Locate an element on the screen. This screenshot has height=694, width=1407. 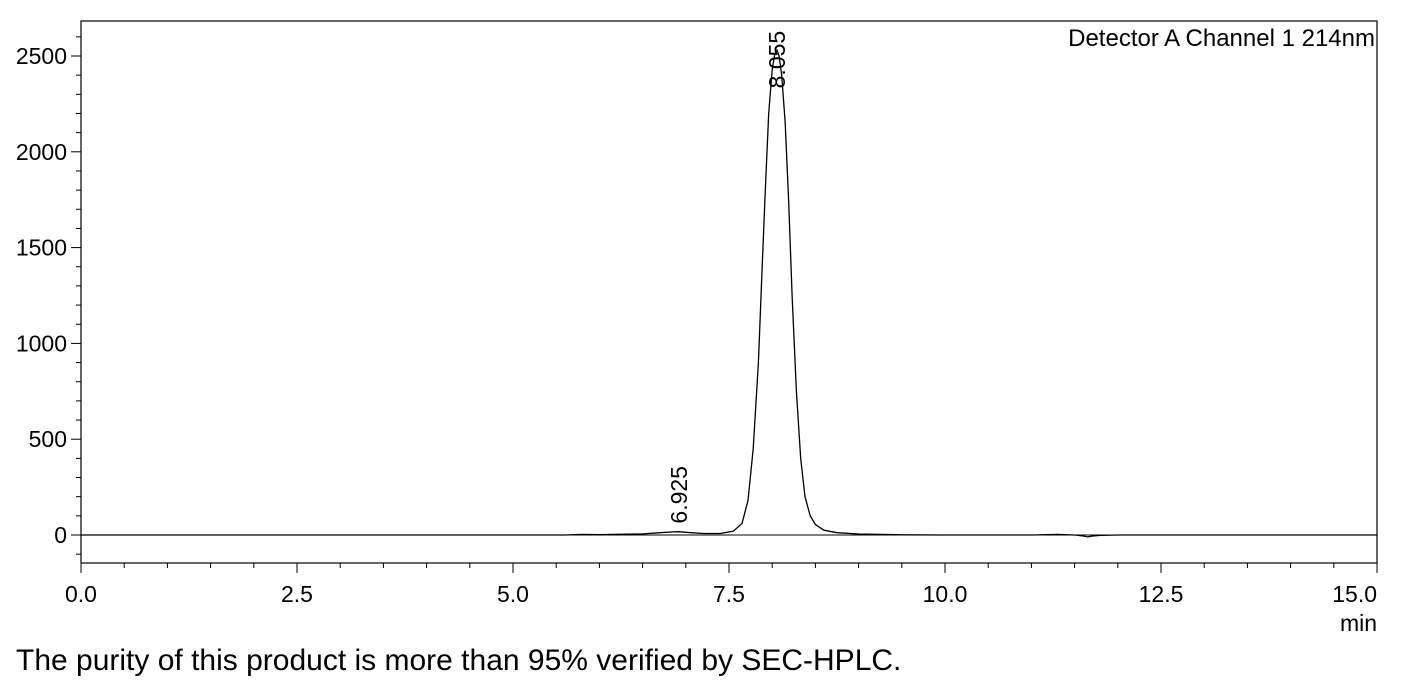
y-tick-label: 2500 is located at coordinates (41, 56).